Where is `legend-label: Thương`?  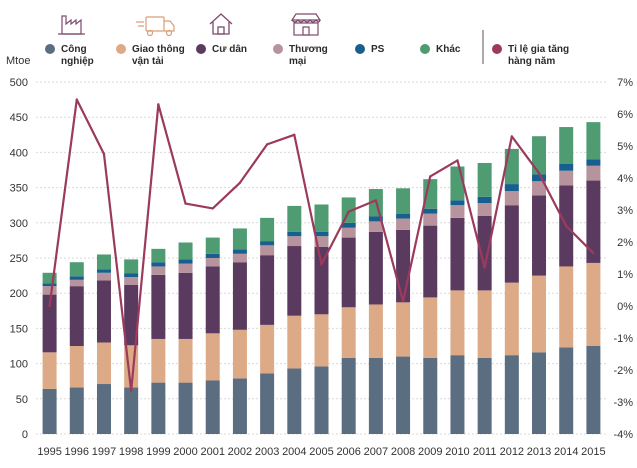
legend-label: Thương is located at coordinates (308, 49).